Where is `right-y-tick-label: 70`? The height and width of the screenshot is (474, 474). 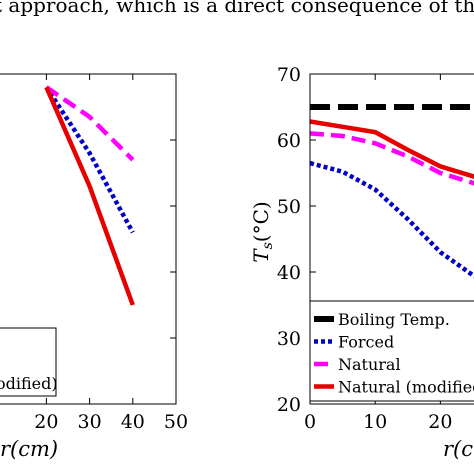
right-y-tick-label: 70 is located at coordinates (289, 75).